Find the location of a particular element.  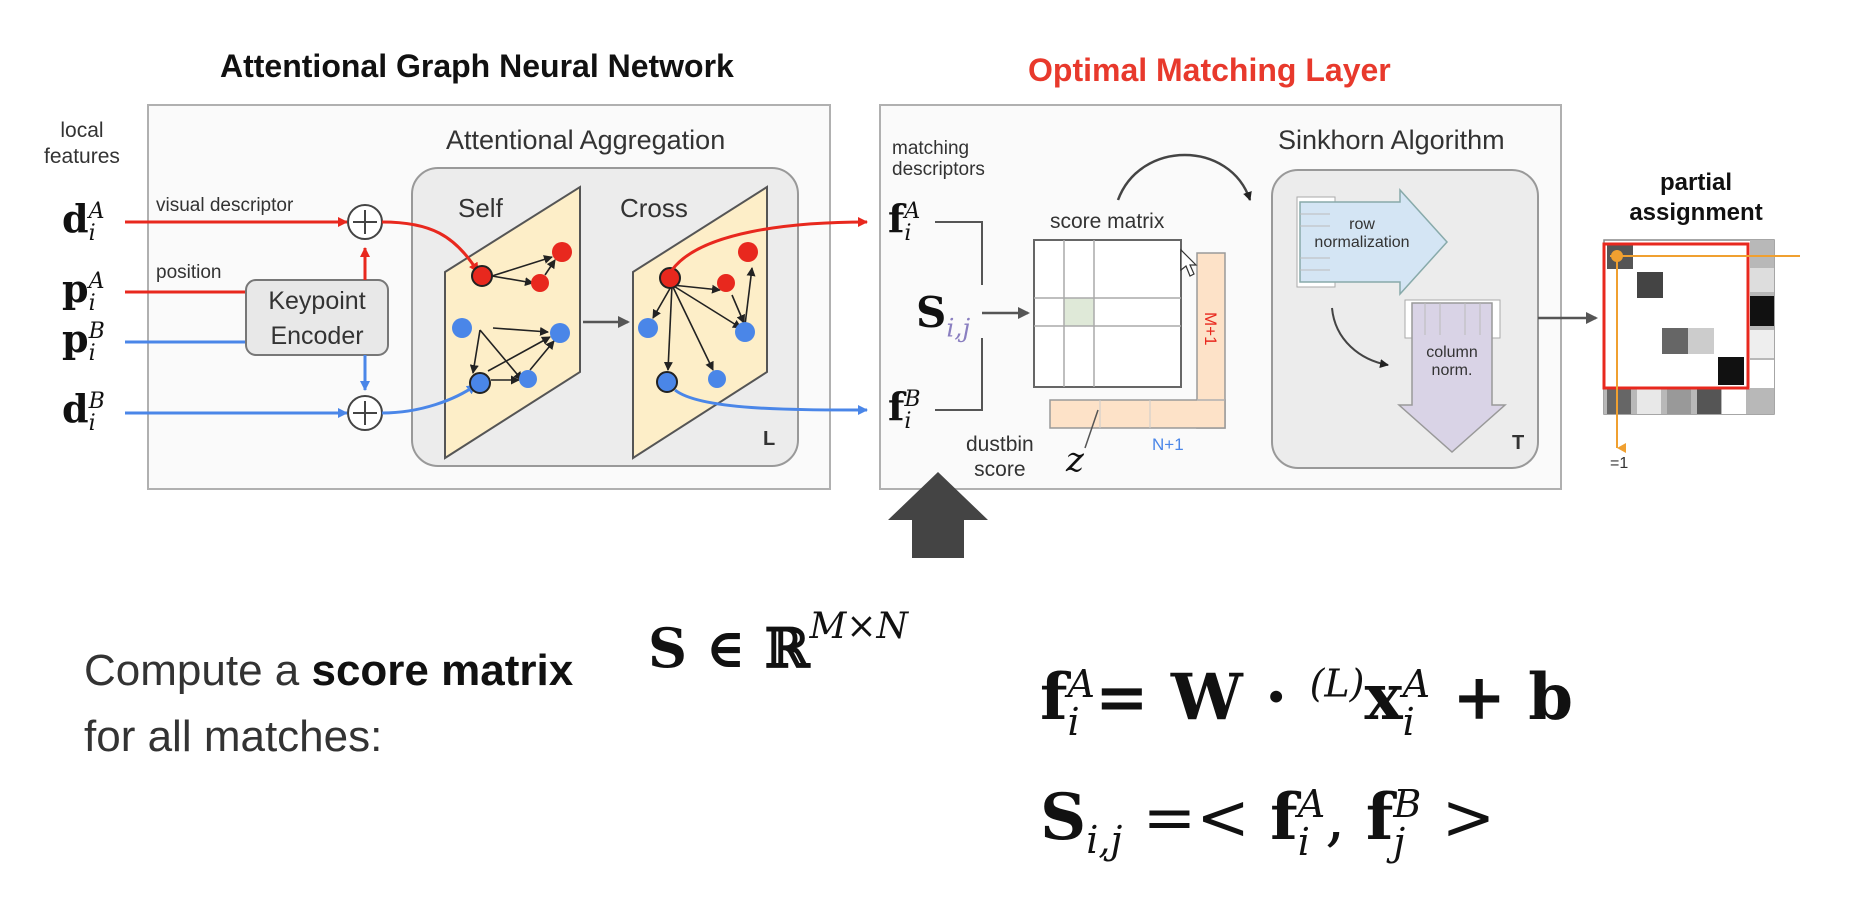

visual-descriptor-label: visual descriptor is located at coordinates (225, 205).